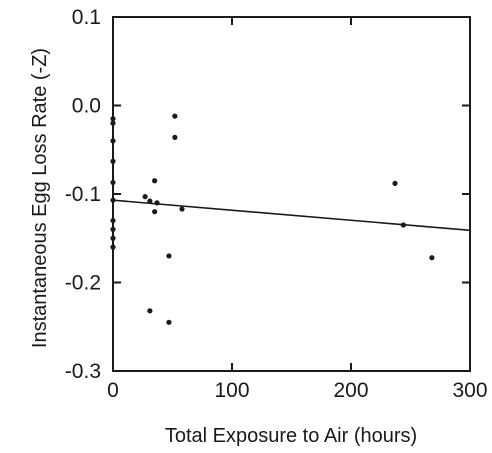 Image resolution: width=492 pixels, height=453 pixels. What do you see at coordinates (86, 106) in the screenshot?
I see `y-tick-label: 0.0` at bounding box center [86, 106].